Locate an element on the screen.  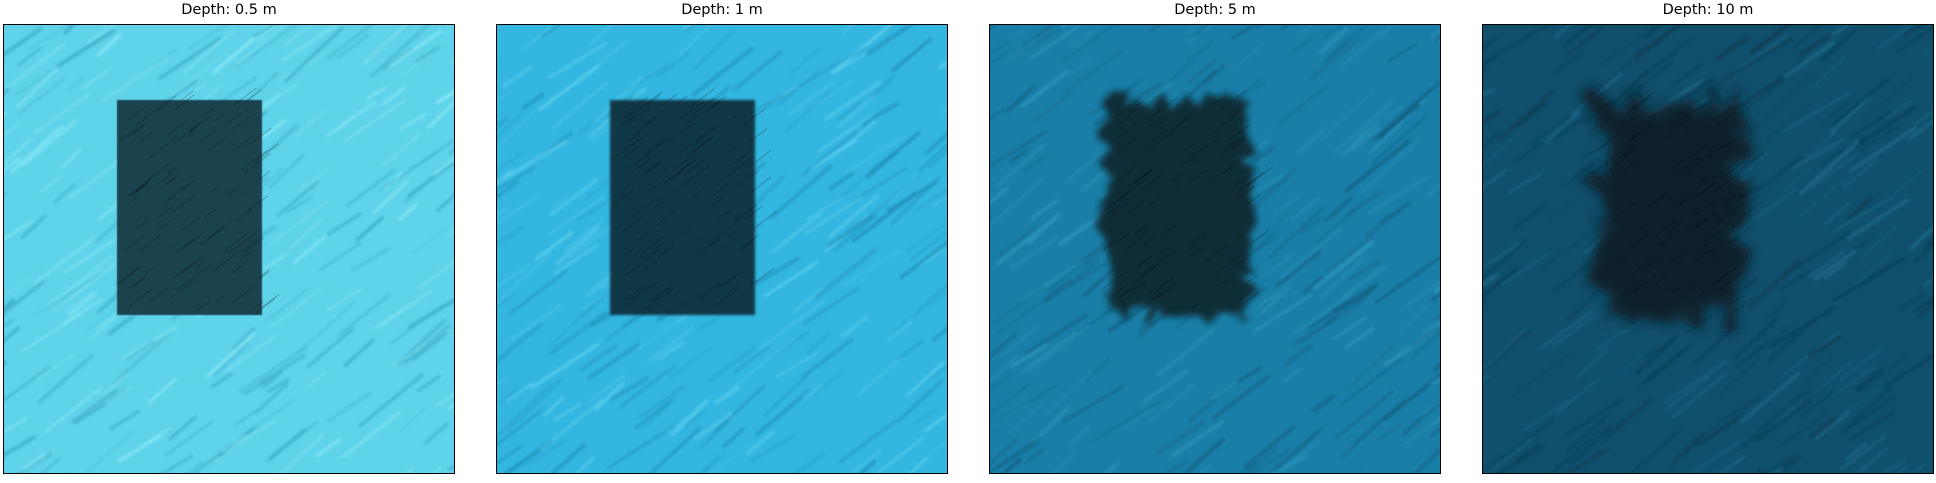
panel-title: Depth: 0.5 m is located at coordinates (229, 10).